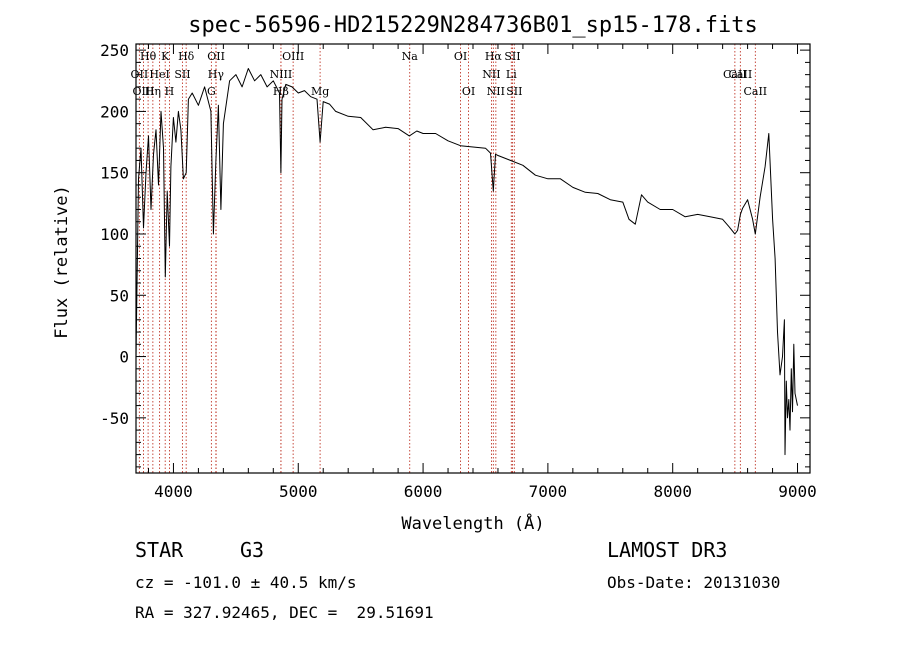 Image resolution: width=900 pixels, height=649 pixels. Describe the element at coordinates (667, 550) in the screenshot. I see `survey-name: LAMOST DR3` at that location.